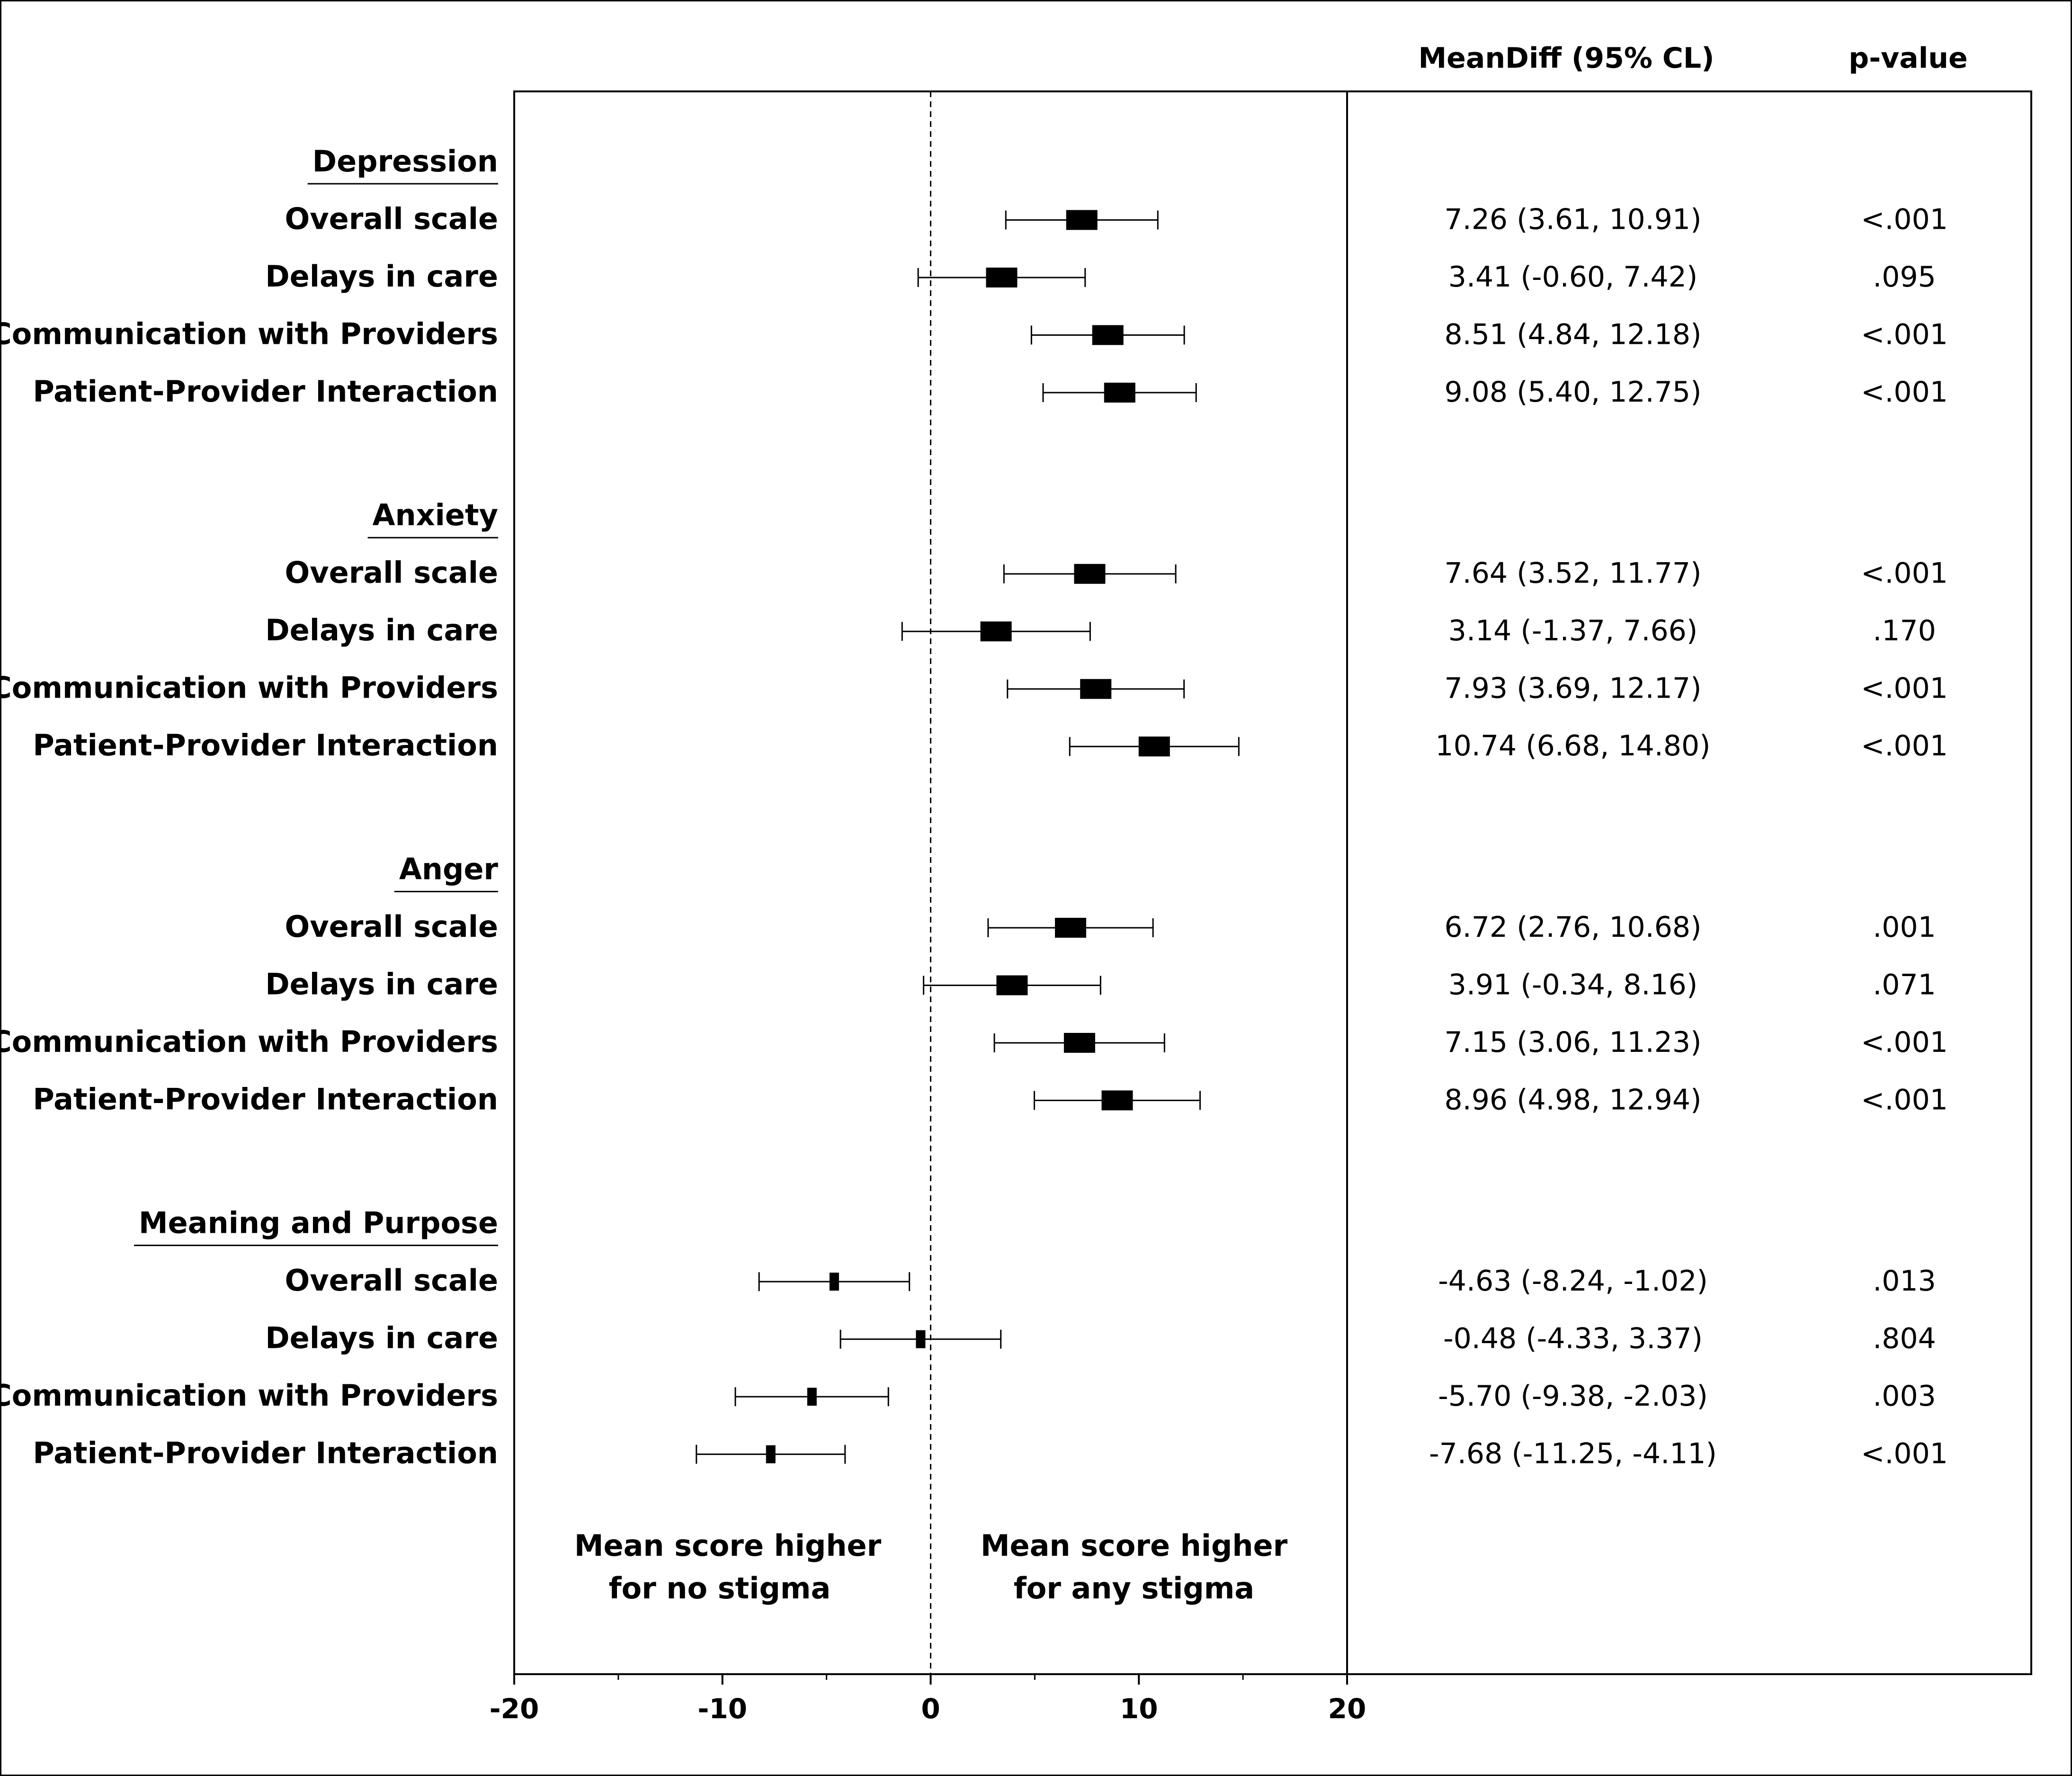 The height and width of the screenshot is (1776, 2072). What do you see at coordinates (1573, 219) in the screenshot?
I see `estimate-text: 7.26 (3.61, 10.91)` at bounding box center [1573, 219].